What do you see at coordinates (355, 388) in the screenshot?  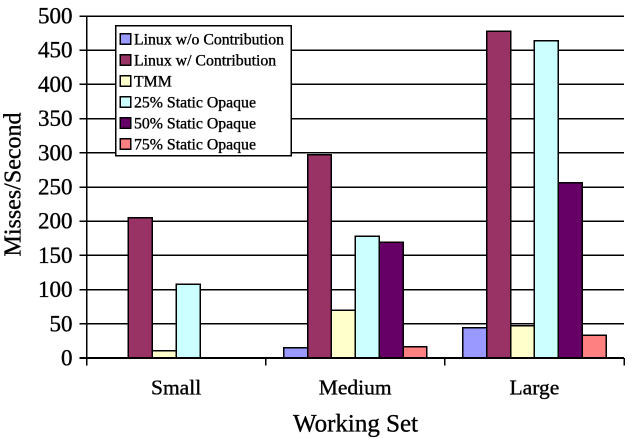 I see `svg-text: Medium` at bounding box center [355, 388].